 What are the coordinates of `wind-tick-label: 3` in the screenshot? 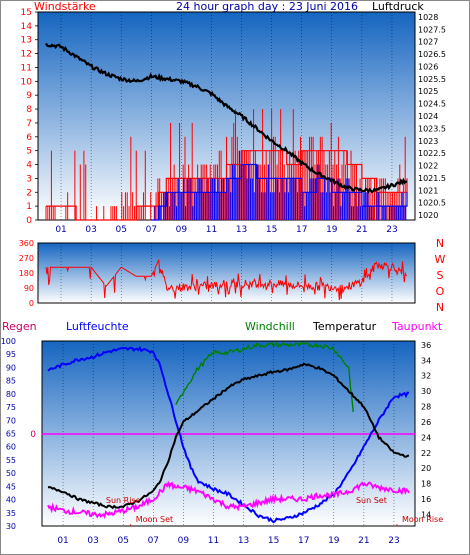 It's located at (29, 179).